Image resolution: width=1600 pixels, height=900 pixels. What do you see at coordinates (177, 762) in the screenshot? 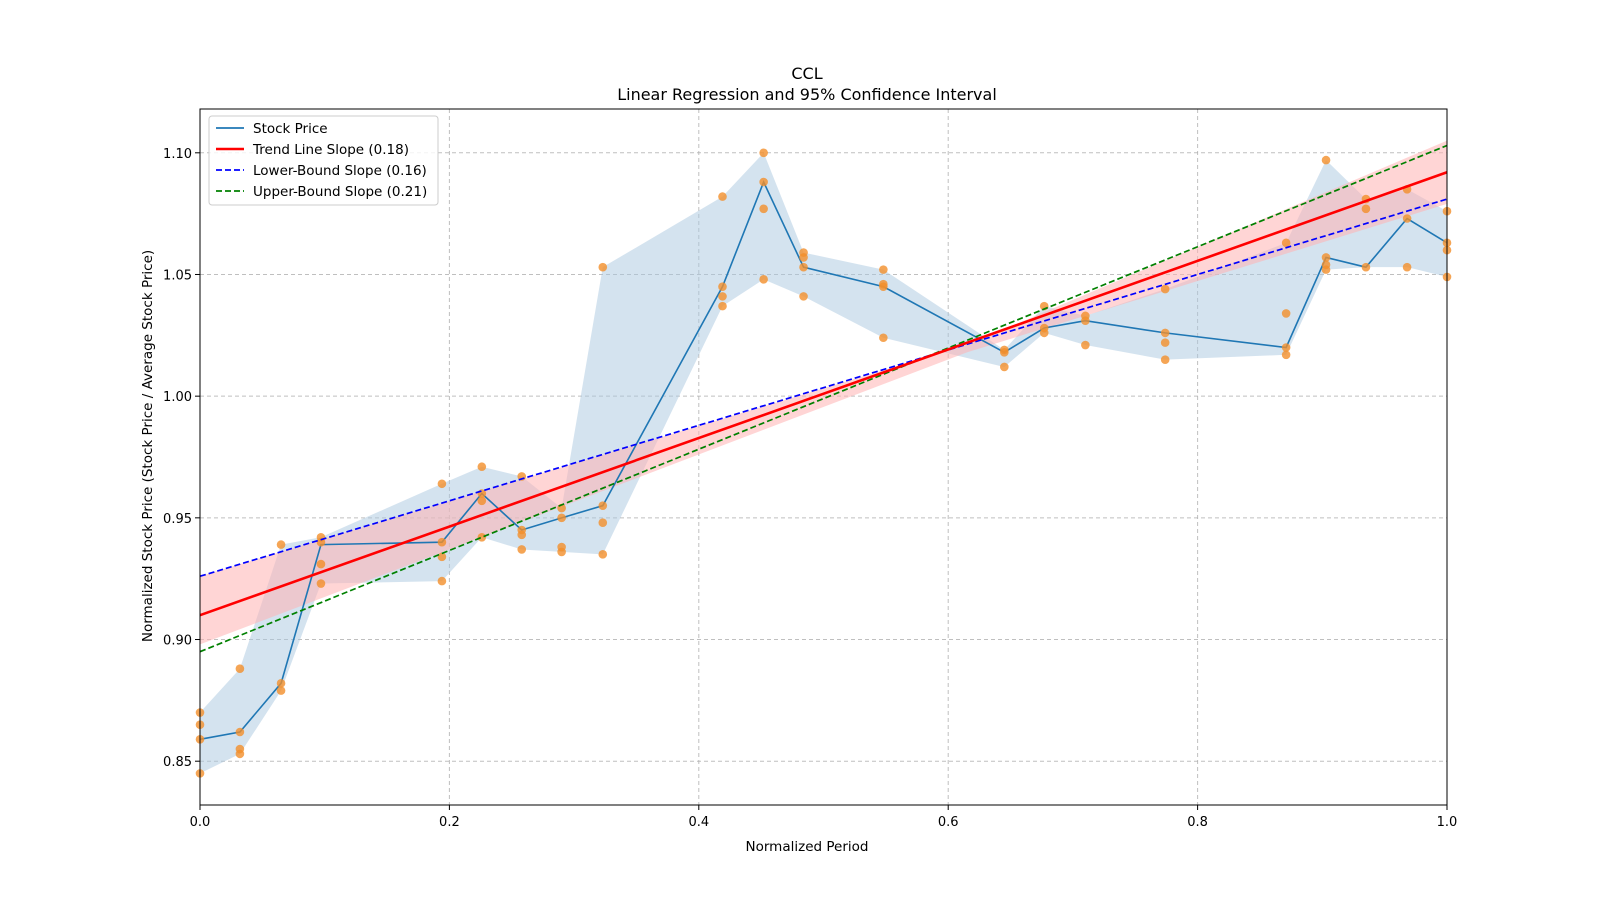
I see `y-tick-label: 0.85` at bounding box center [177, 762].